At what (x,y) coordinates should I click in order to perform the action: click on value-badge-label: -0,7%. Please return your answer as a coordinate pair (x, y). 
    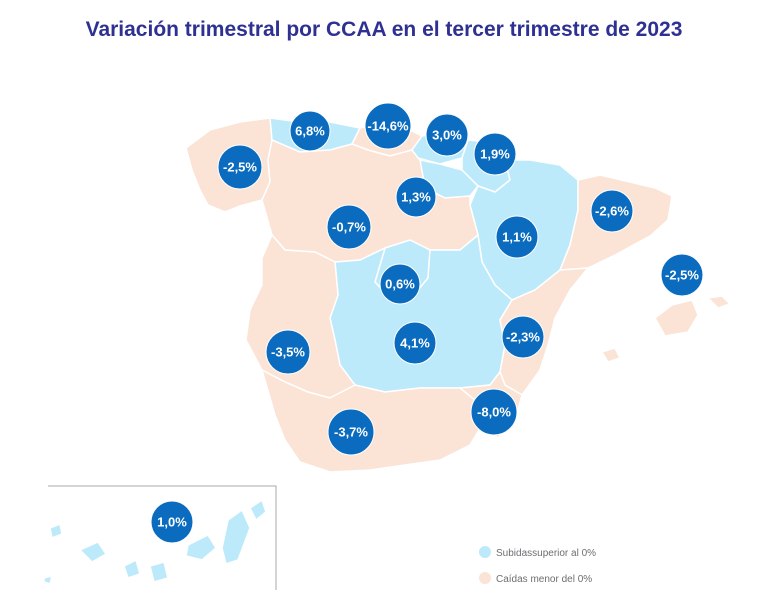
    Looking at the image, I should click on (349, 227).